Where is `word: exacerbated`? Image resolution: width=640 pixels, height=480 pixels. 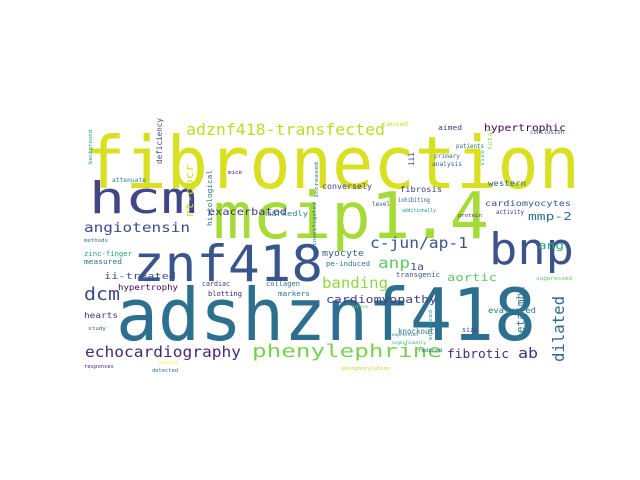 word: exacerbated is located at coordinates (247, 212).